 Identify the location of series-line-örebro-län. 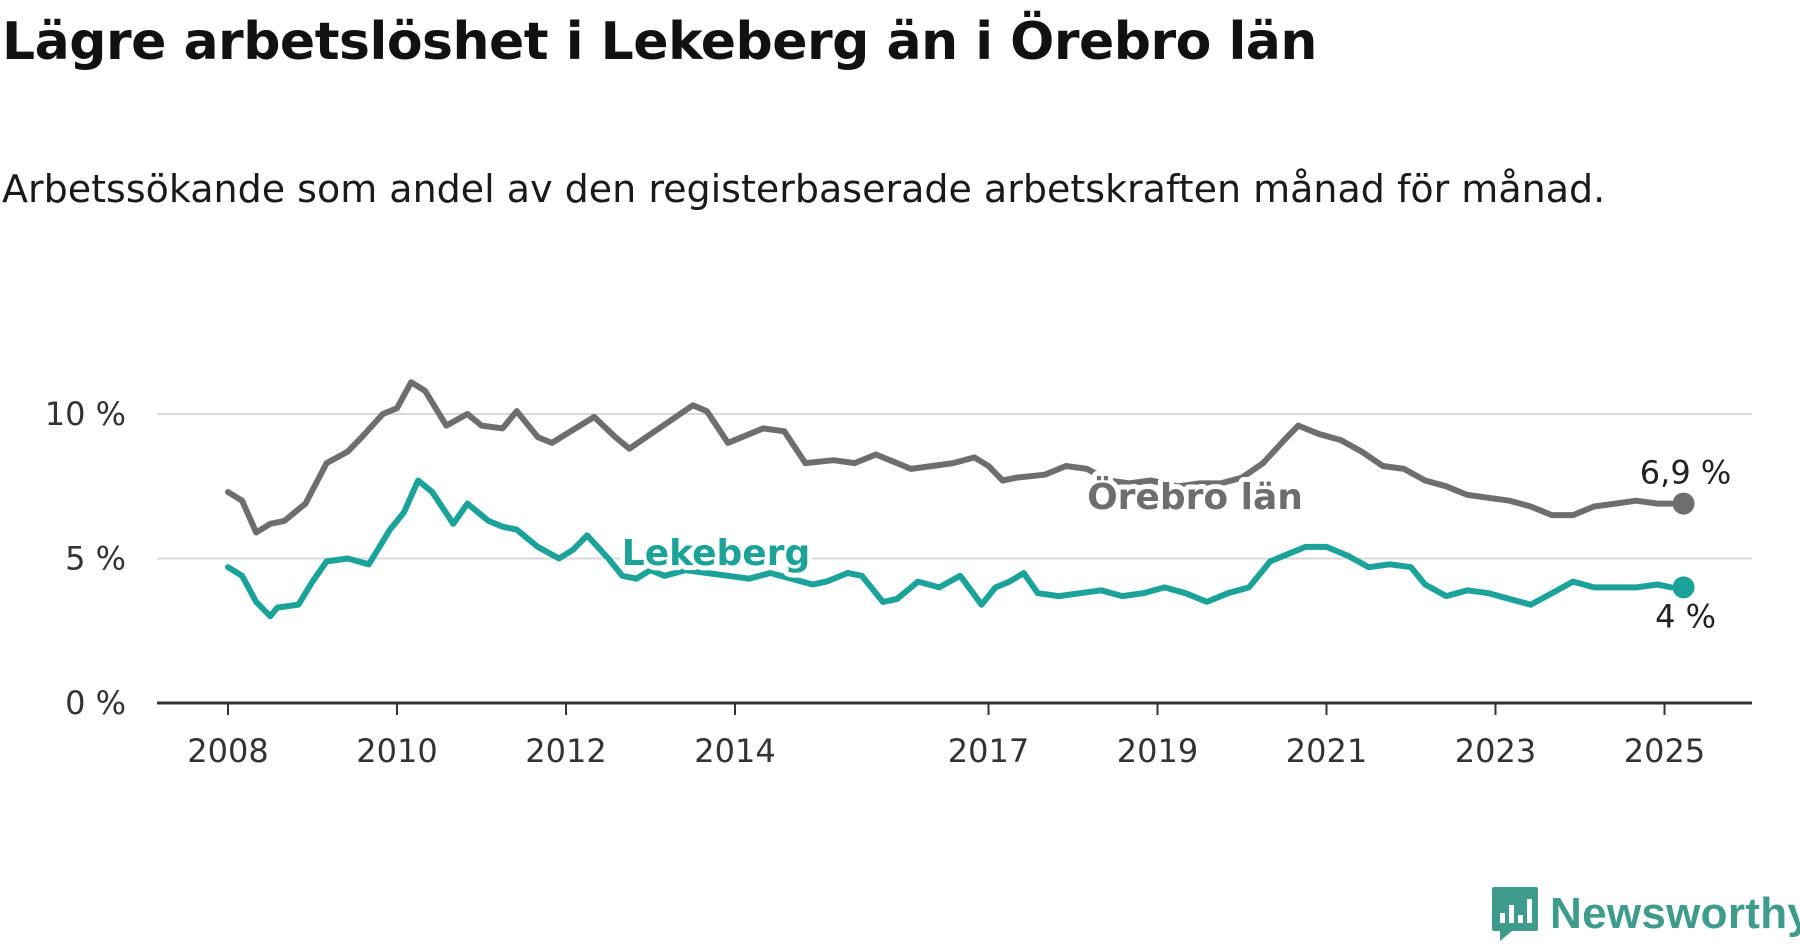
(950, 457).